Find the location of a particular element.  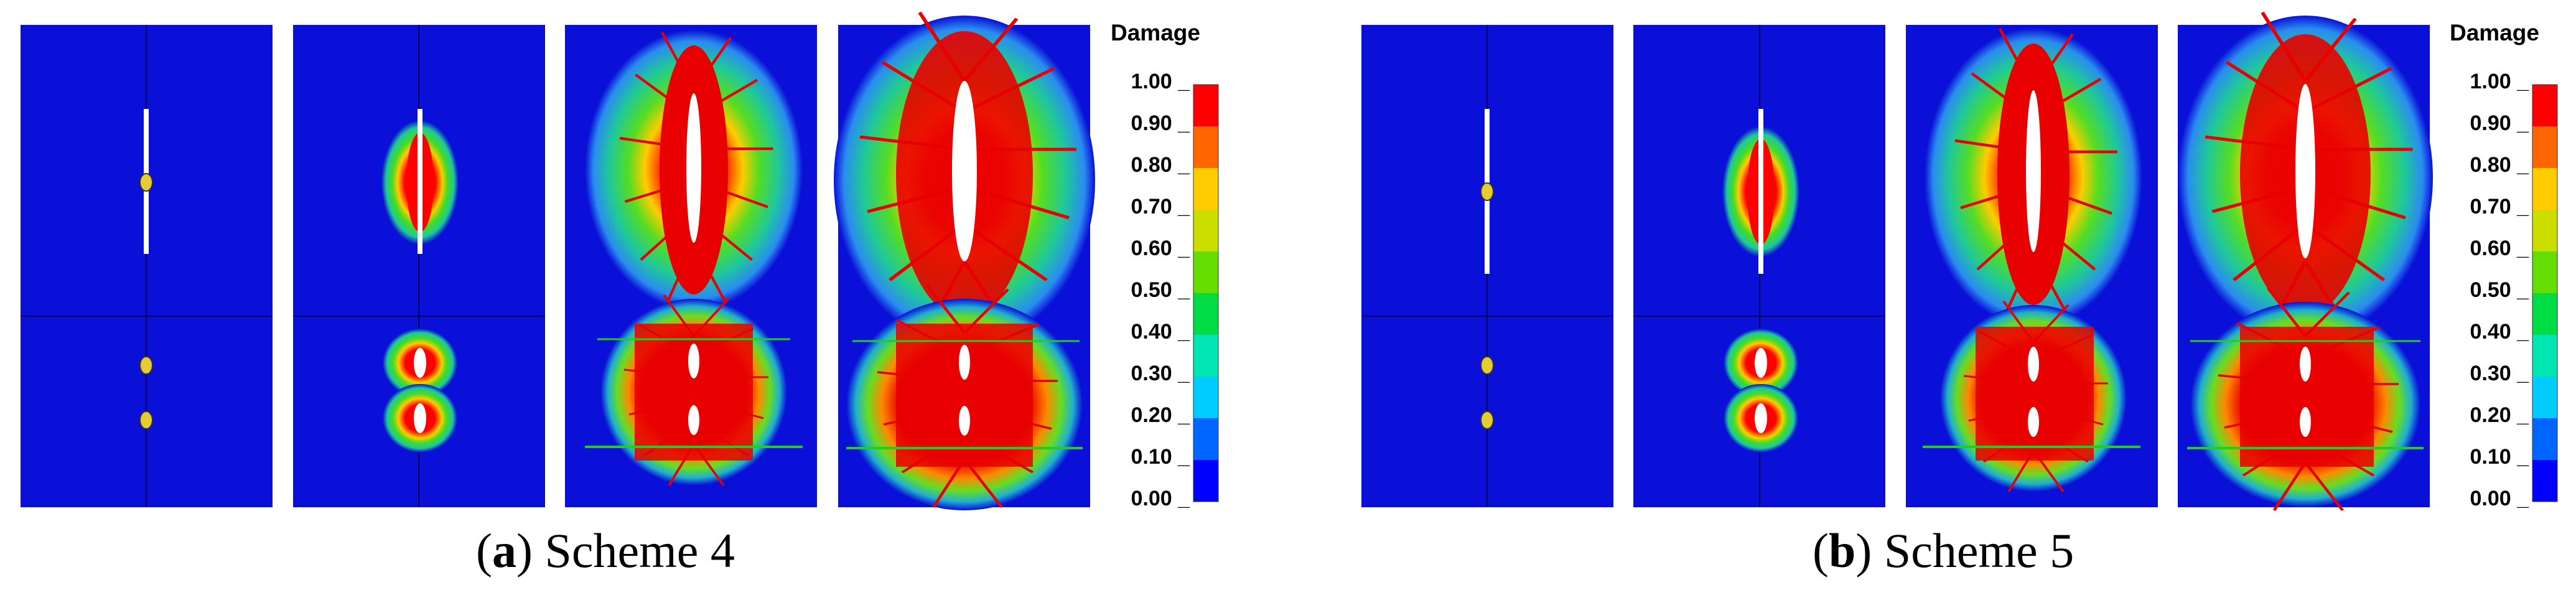

legend-a-colorbar is located at coordinates (1206, 293).